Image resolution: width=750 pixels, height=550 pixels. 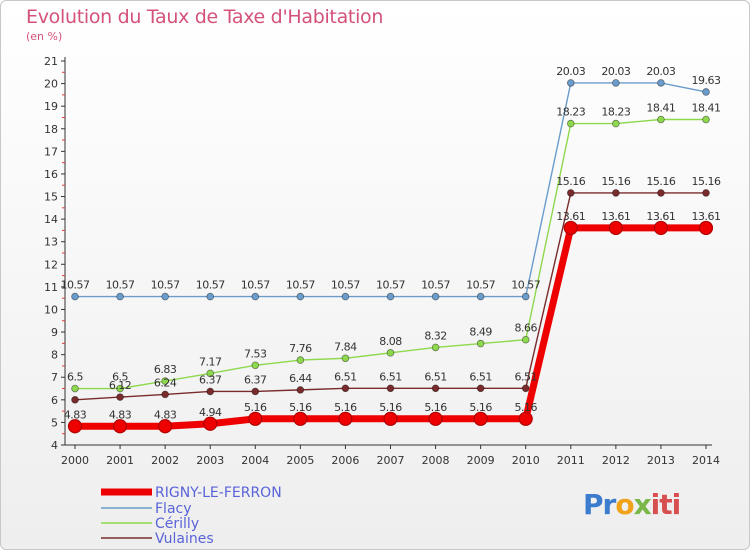 What do you see at coordinates (526, 460) in the screenshot?
I see `x-tick-label: 2010` at bounding box center [526, 460].